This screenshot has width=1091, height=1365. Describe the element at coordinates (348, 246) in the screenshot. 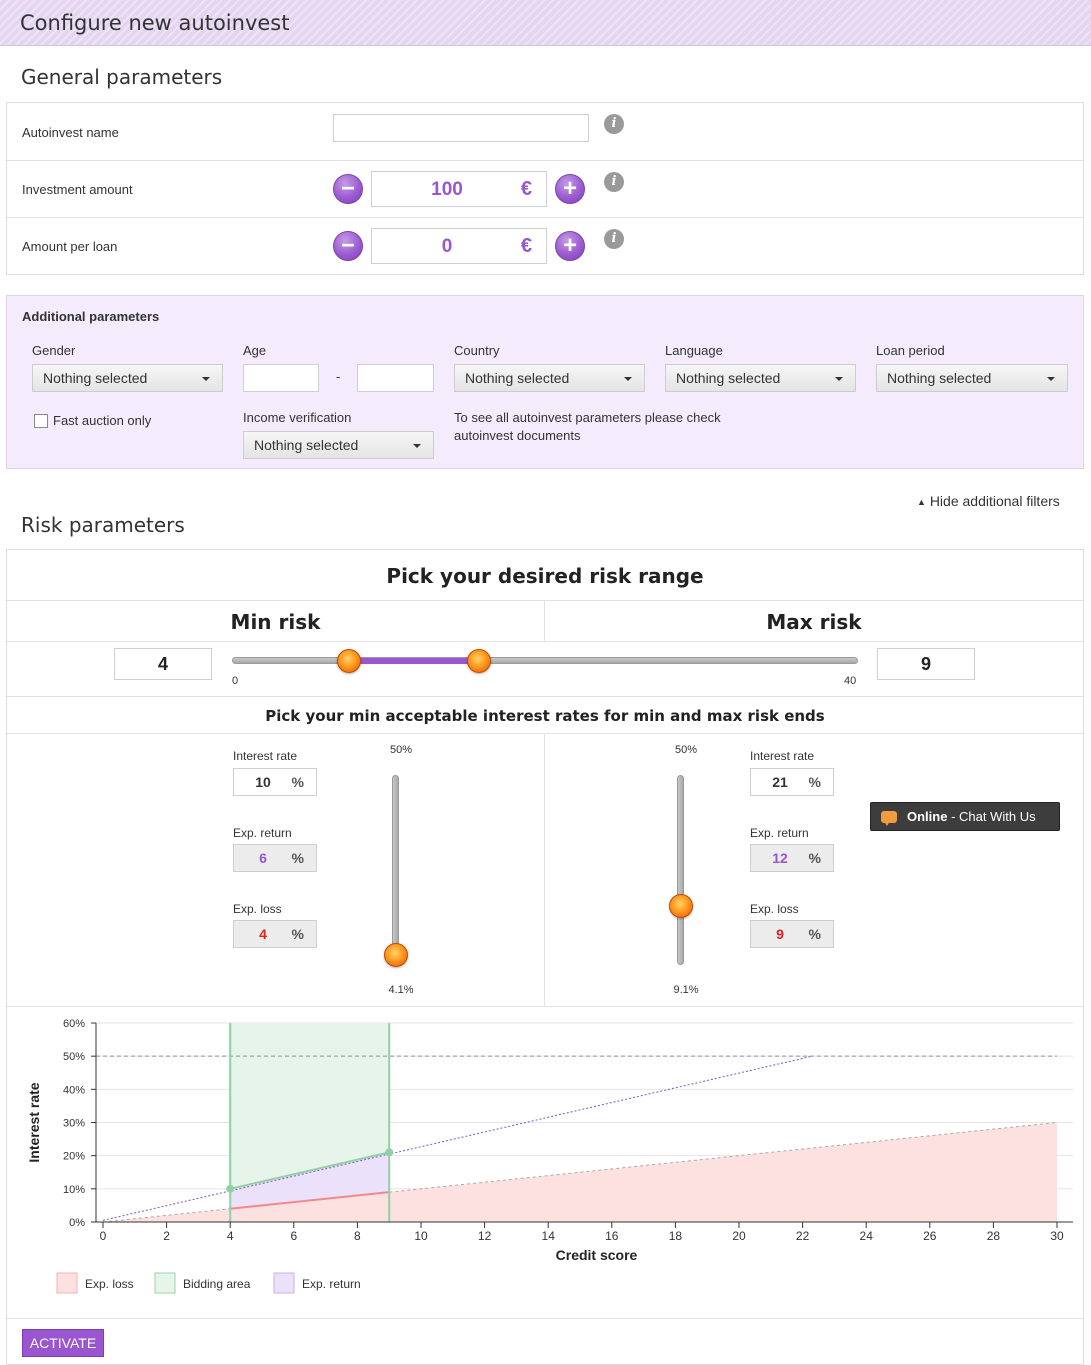

I see `amount-per-loan-minus-button: −` at that location.